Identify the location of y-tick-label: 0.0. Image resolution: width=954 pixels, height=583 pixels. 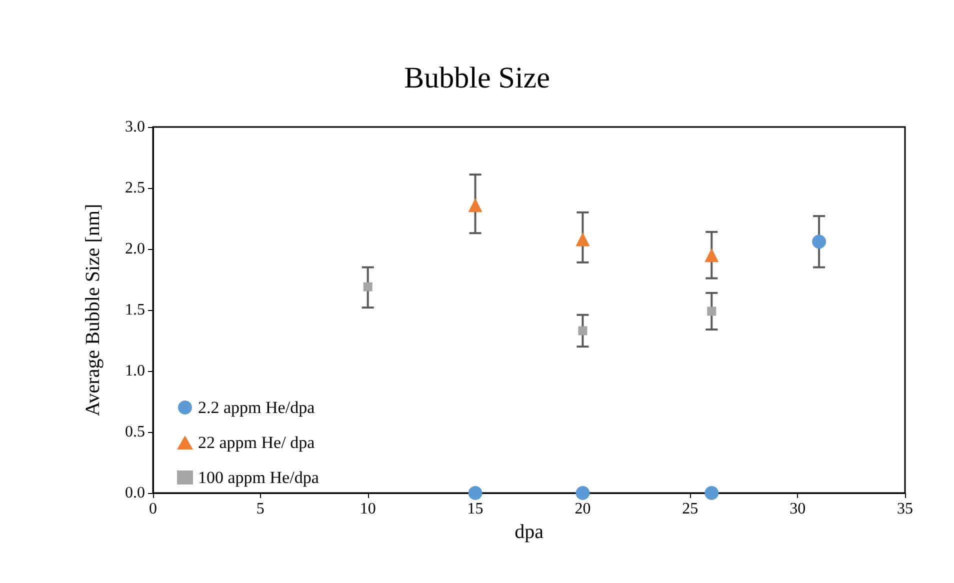
(135, 493).